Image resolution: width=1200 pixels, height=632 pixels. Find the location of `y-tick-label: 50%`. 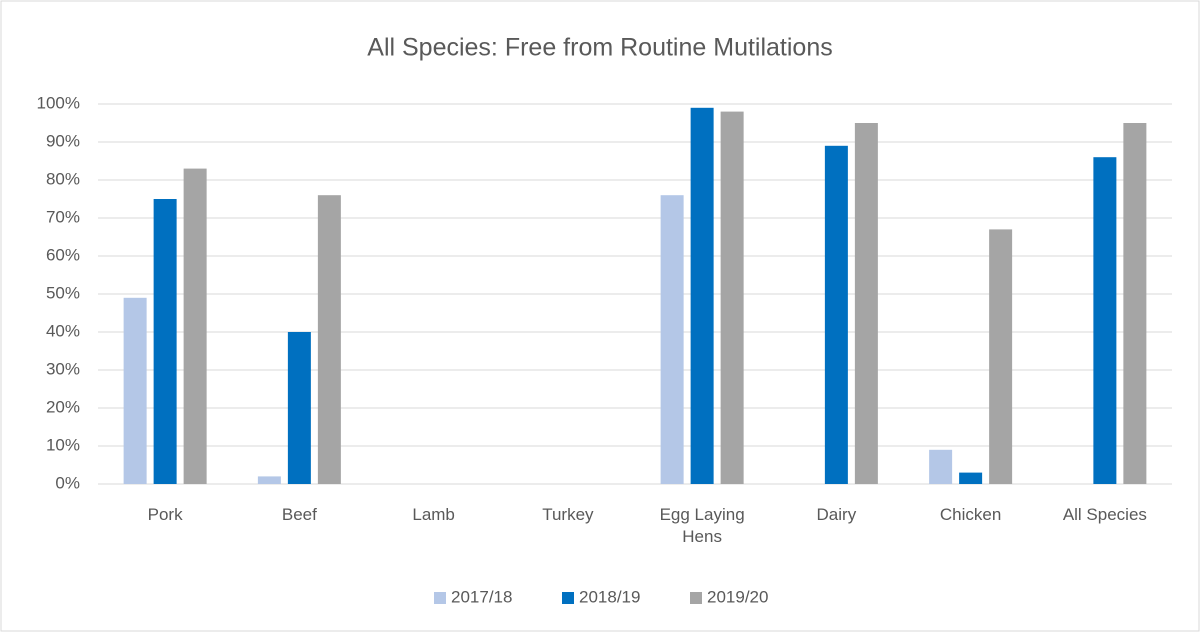

y-tick-label: 50% is located at coordinates (63, 292).